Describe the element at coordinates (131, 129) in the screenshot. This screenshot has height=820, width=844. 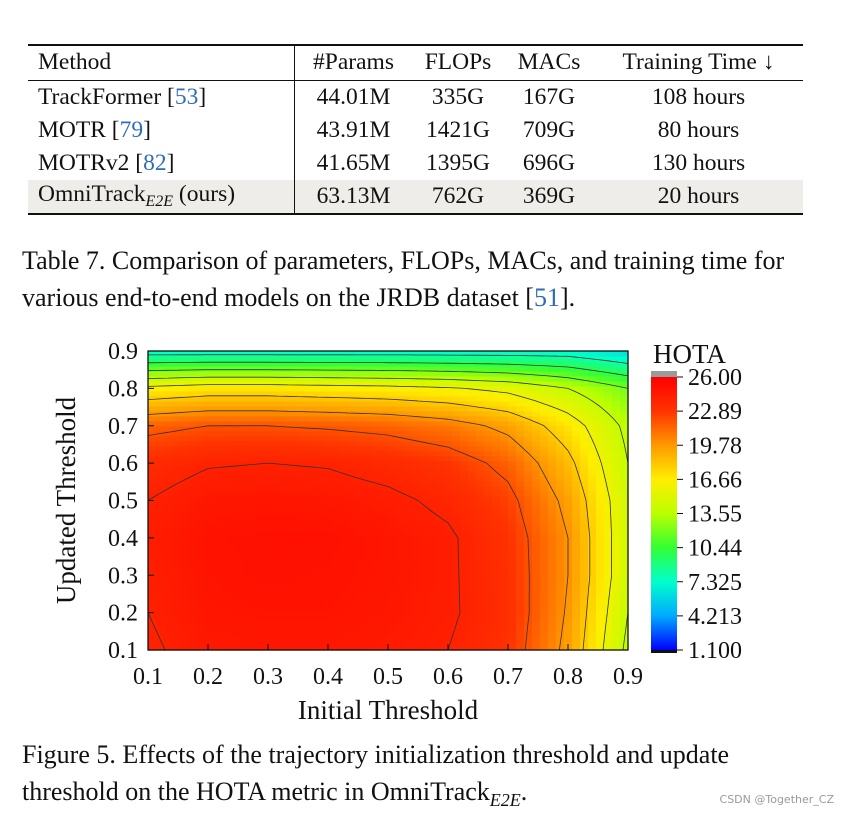
I see `citation-link: 79` at that location.